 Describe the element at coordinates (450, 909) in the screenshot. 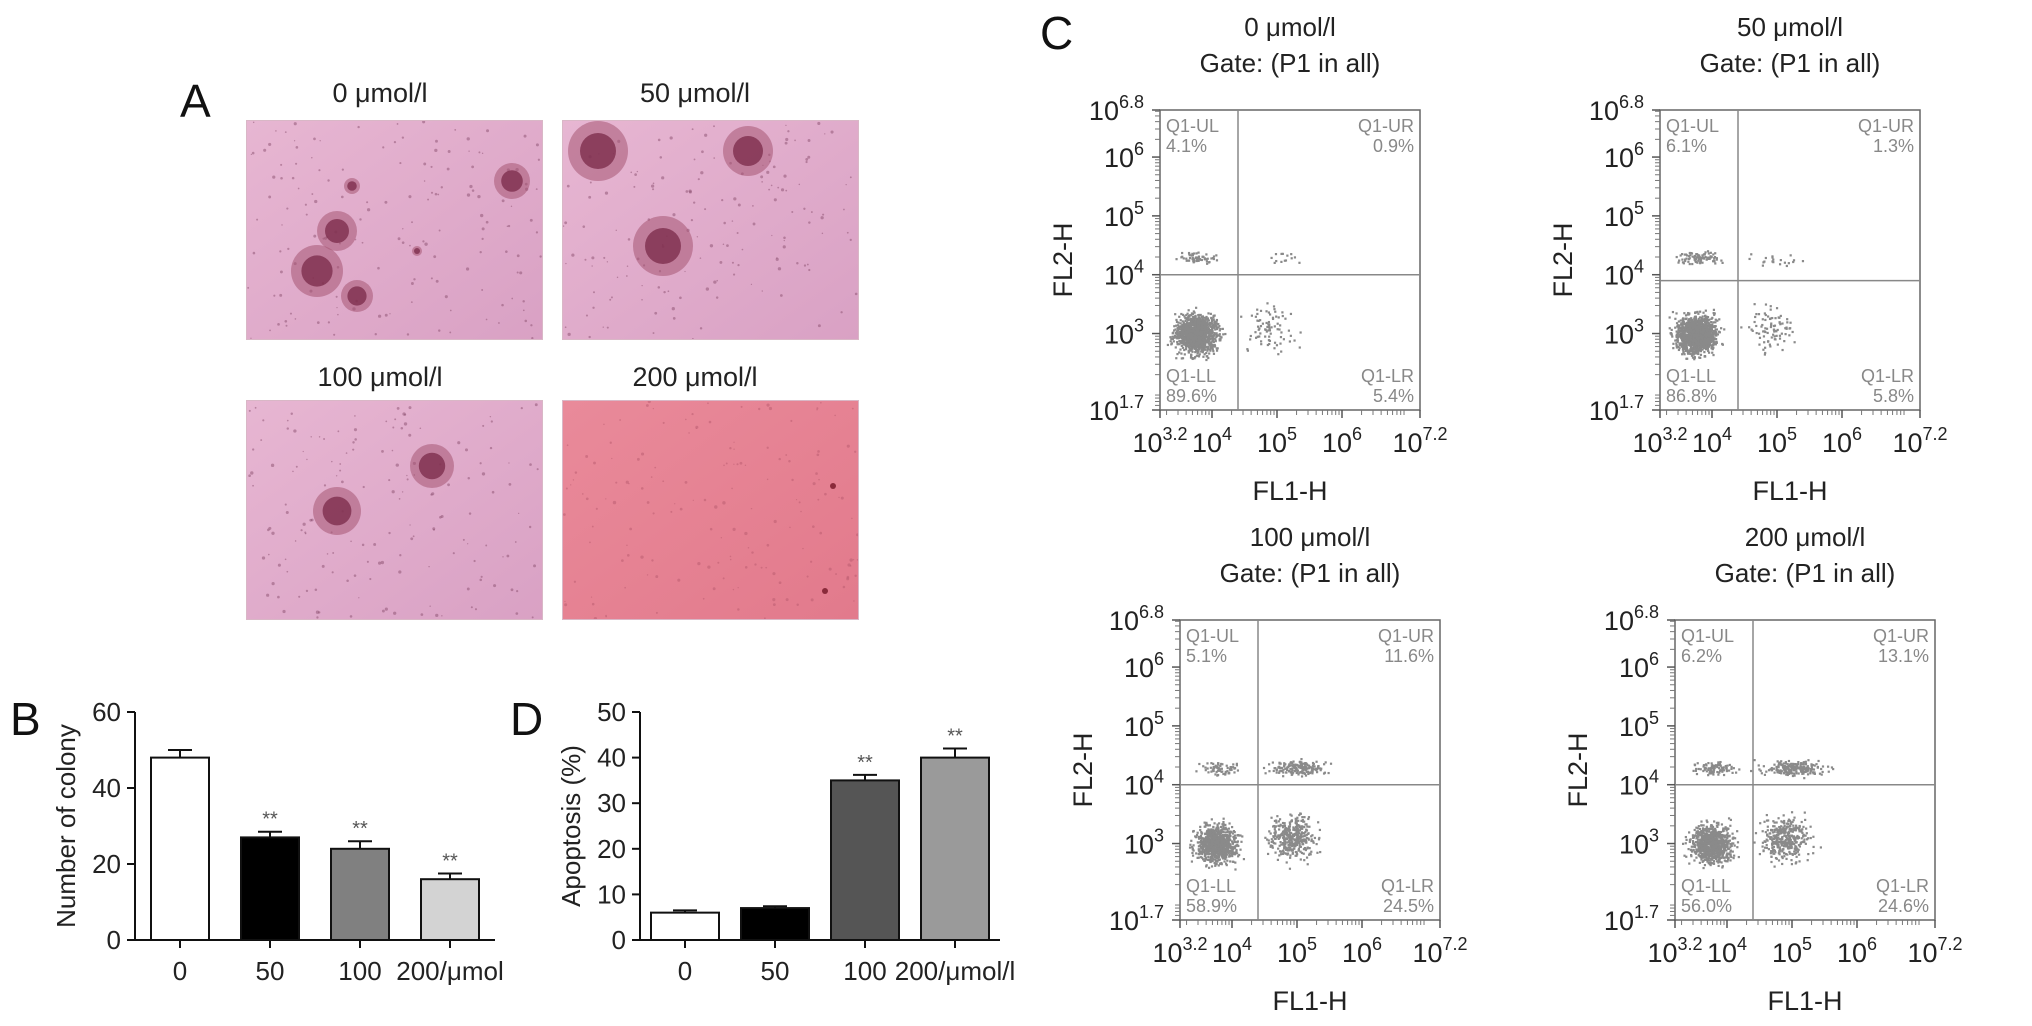

I see `bar` at that location.